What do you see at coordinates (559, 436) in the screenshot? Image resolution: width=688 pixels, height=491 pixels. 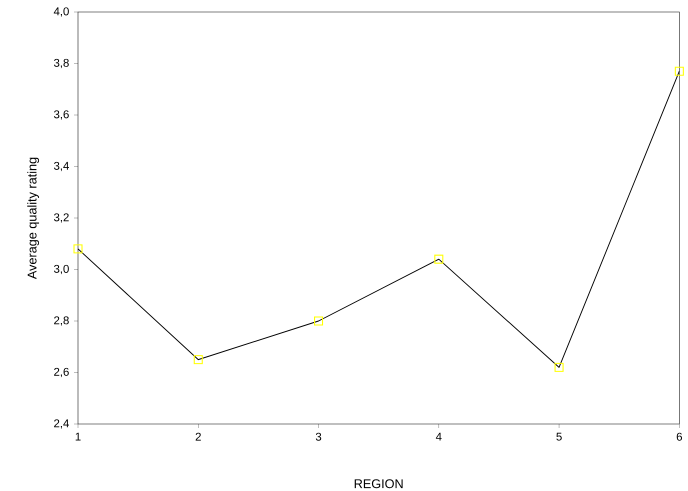 I see `x-tick-label: 5` at bounding box center [559, 436].